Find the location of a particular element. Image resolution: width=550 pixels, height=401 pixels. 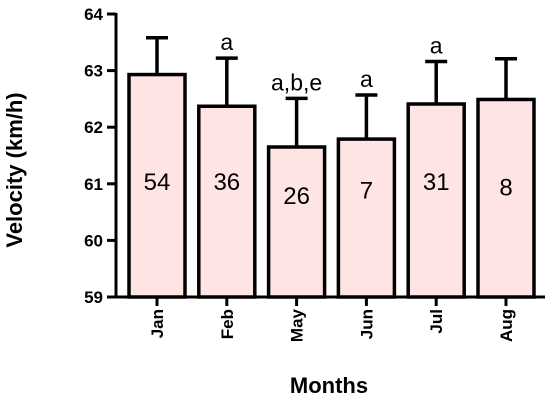

significance-label-may: a,b,e is located at coordinates (296, 82).